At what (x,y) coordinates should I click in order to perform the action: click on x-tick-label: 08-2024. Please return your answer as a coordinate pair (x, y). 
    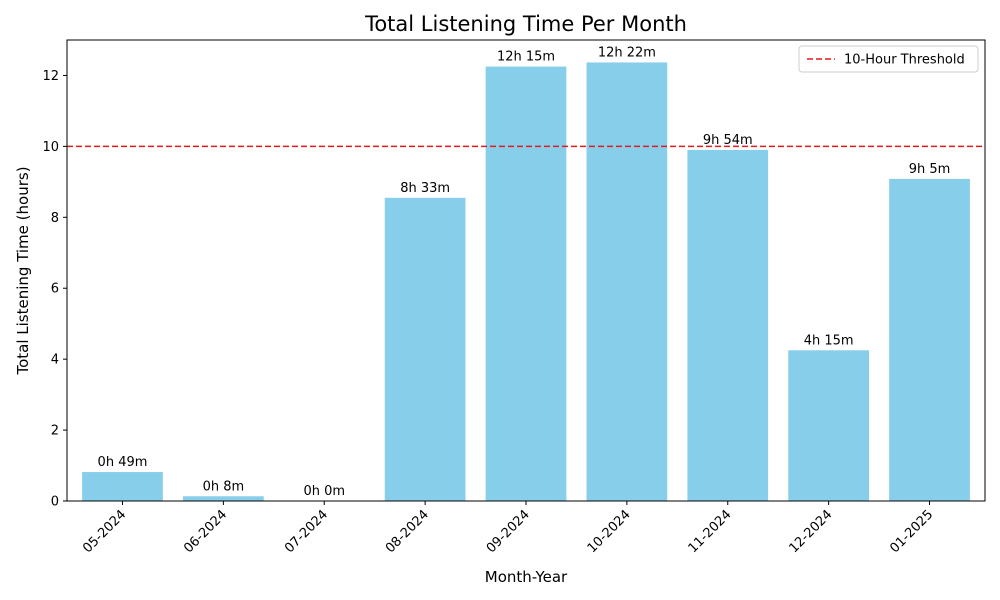
    Looking at the image, I should click on (407, 531).